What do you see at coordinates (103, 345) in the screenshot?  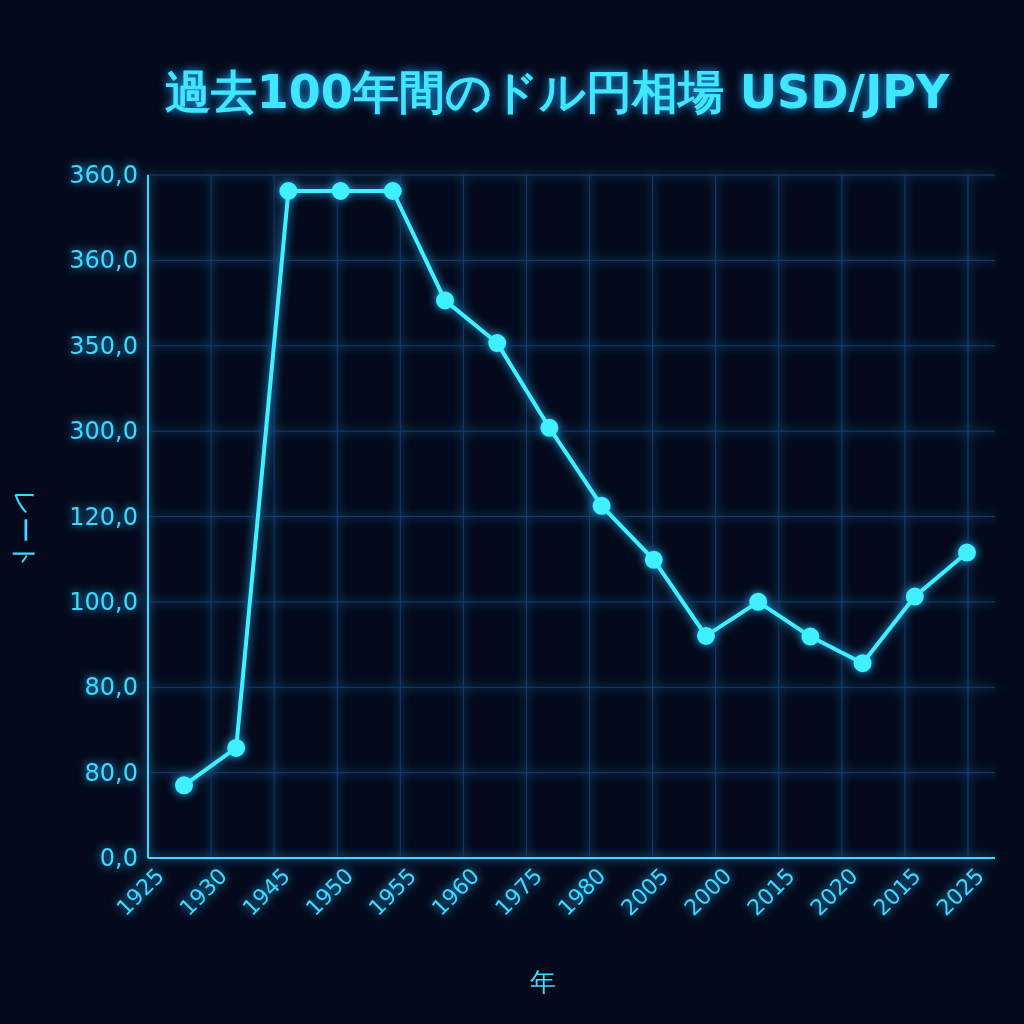 I see `text: 350,0` at bounding box center [103, 345].